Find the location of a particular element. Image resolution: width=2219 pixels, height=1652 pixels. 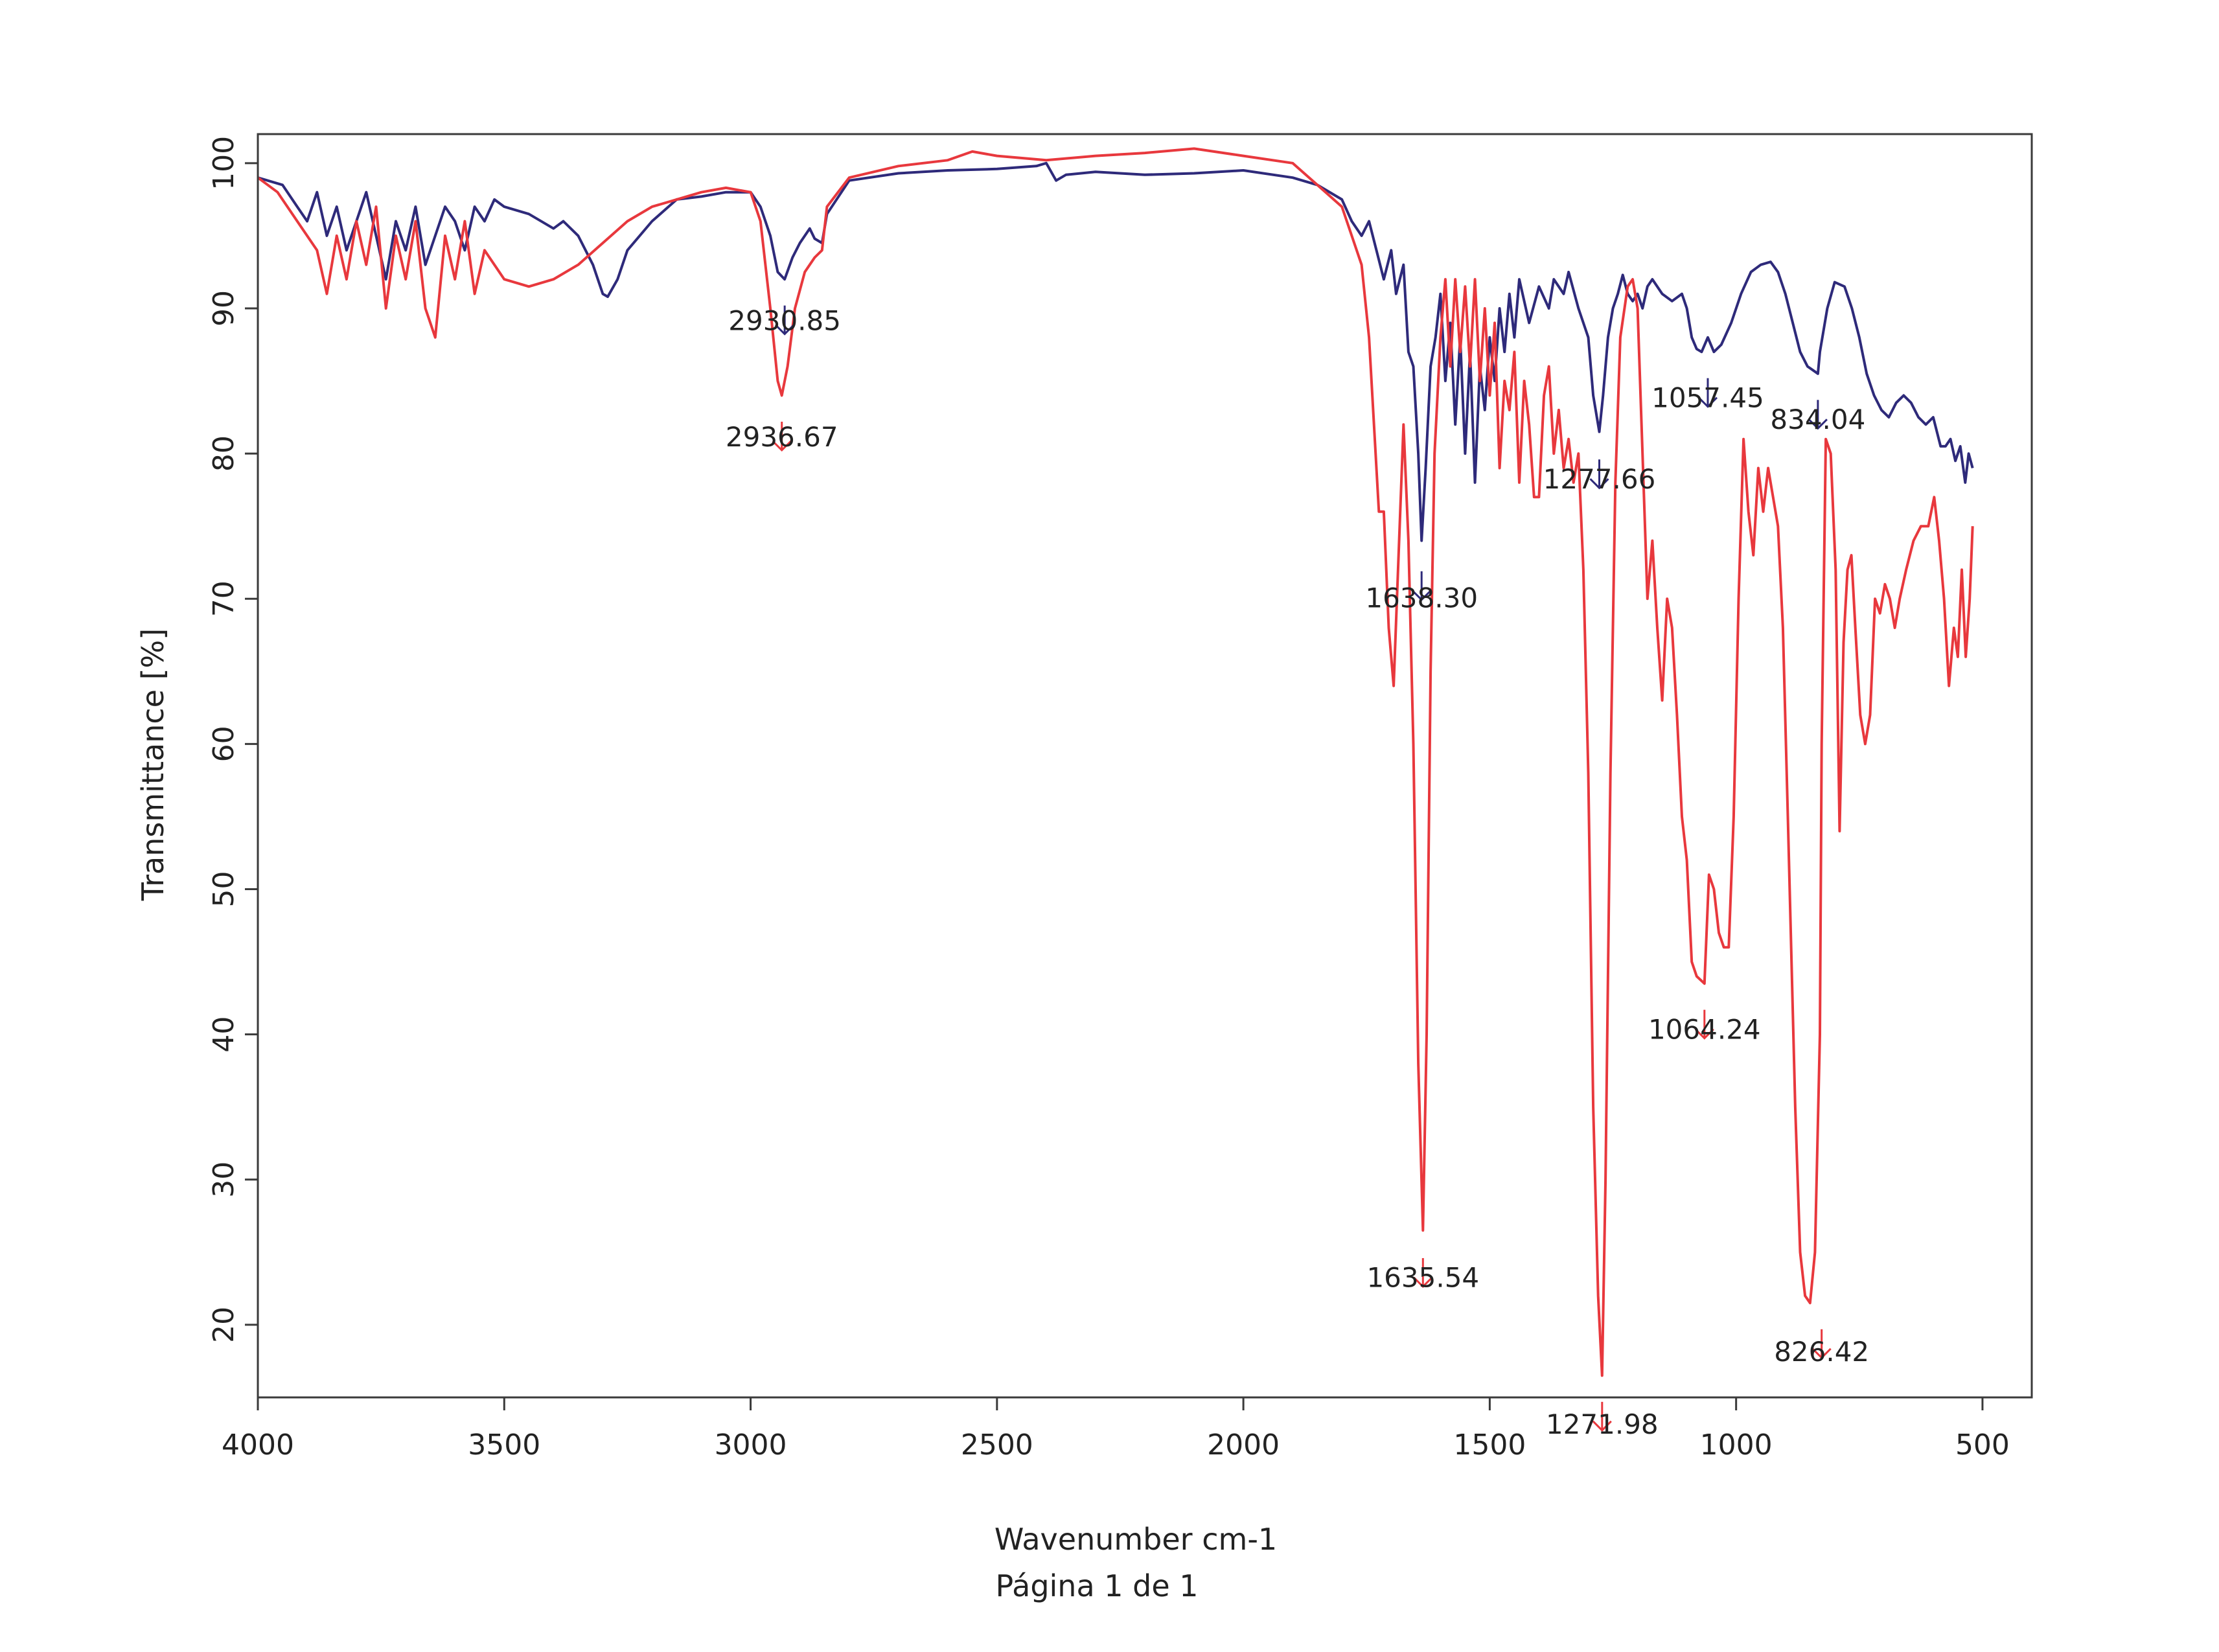

peak-label: 1638.30 is located at coordinates (1422, 598).